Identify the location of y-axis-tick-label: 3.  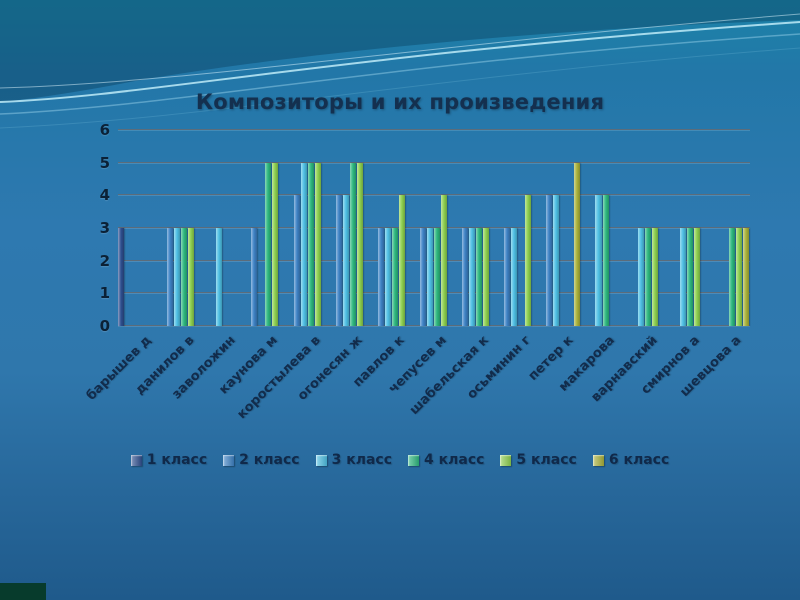
(104, 228).